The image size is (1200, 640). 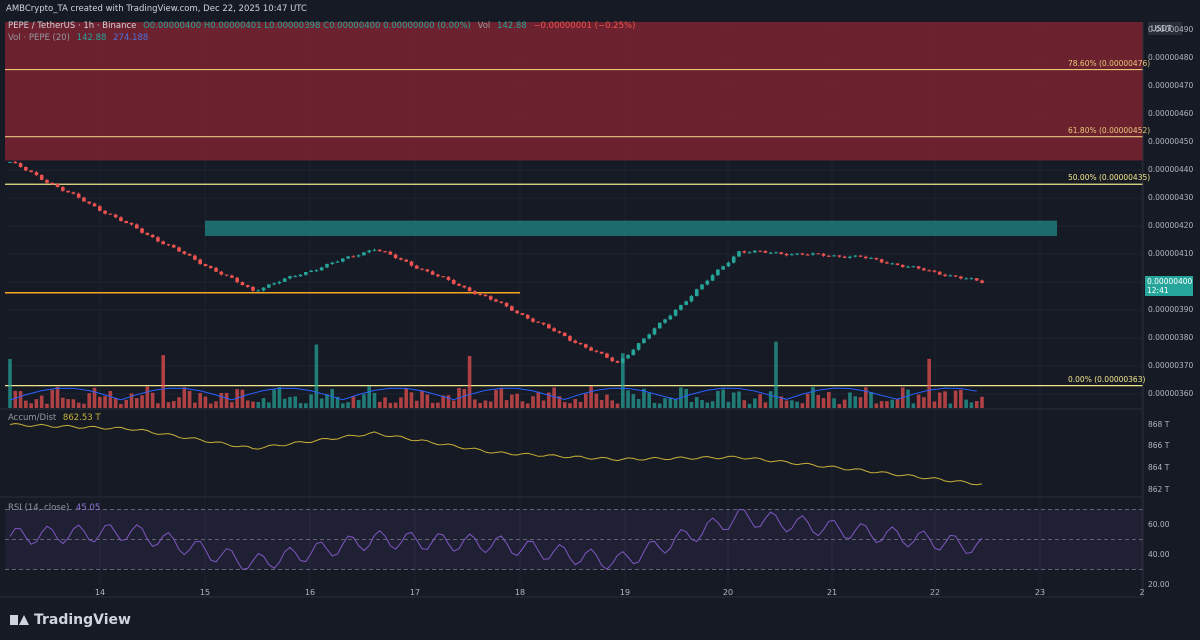 I want to click on volume-legend: Vol · PEPE (20) 142.88 274.188, so click(x=80, y=38).